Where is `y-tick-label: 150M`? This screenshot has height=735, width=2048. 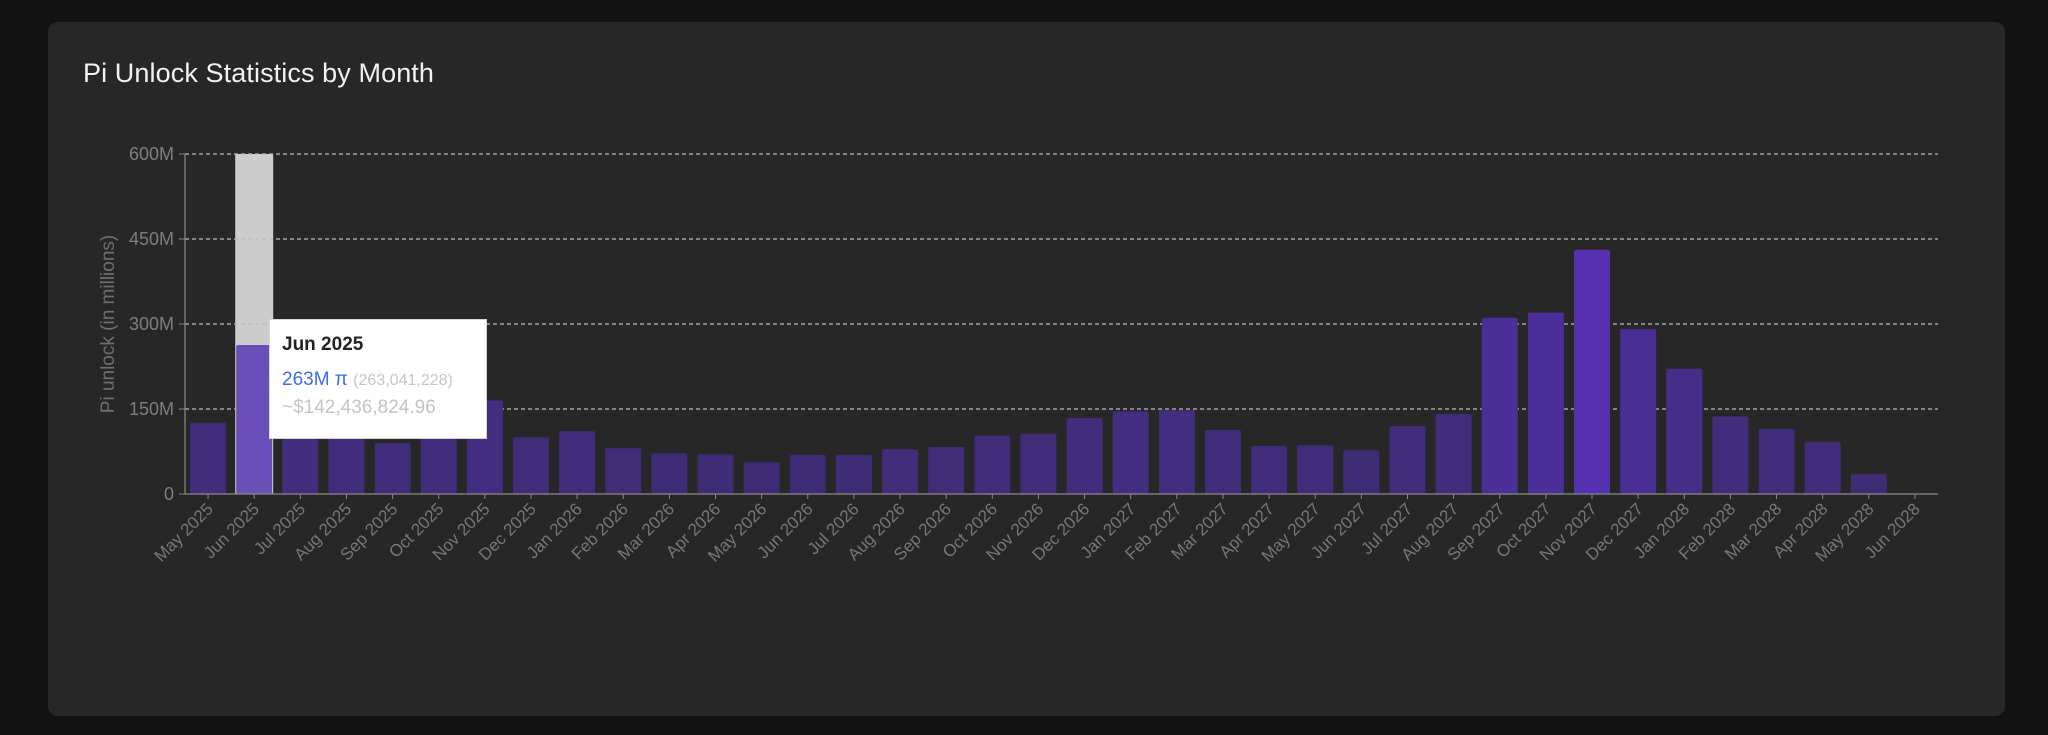 y-tick-label: 150M is located at coordinates (151, 409).